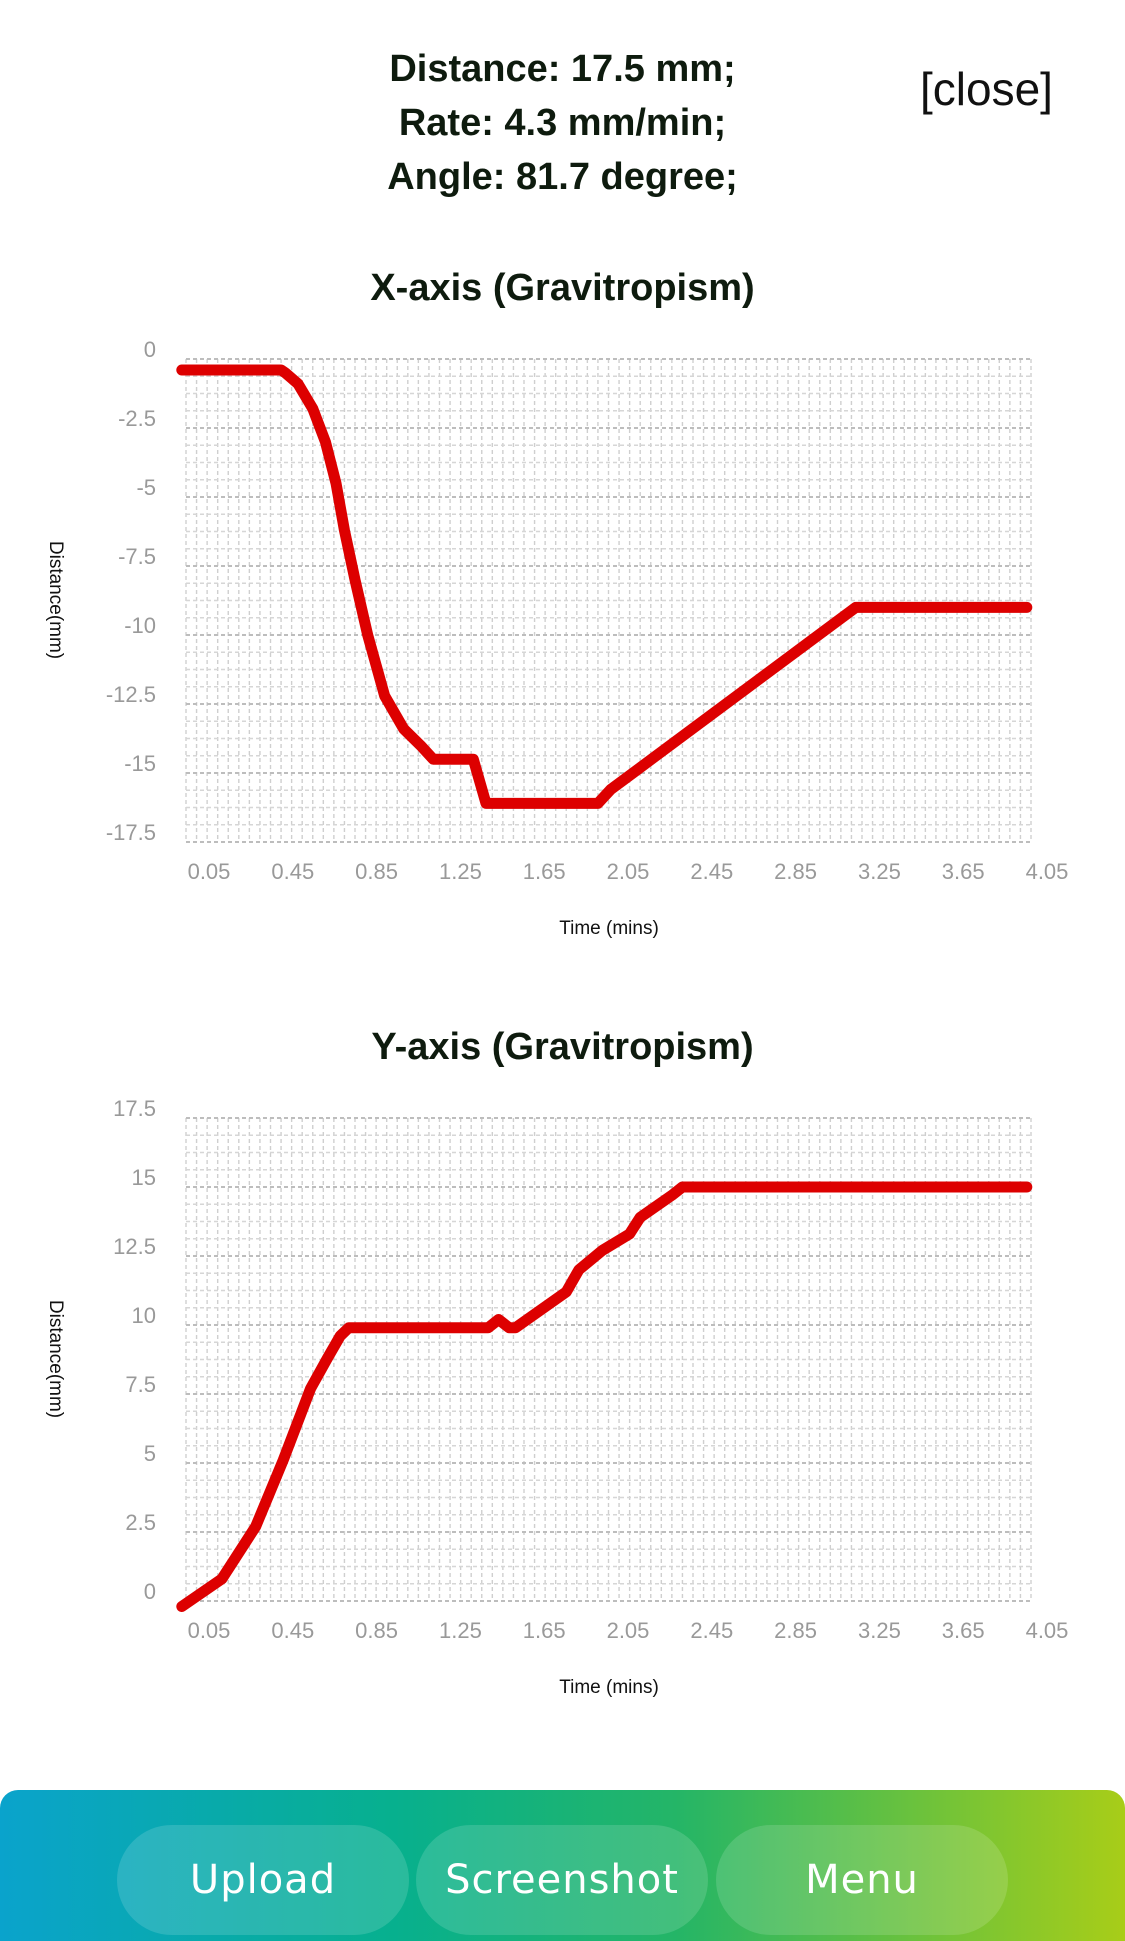  What do you see at coordinates (134, 1246) in the screenshot?
I see `y-tick-label: 12.5` at bounding box center [134, 1246].